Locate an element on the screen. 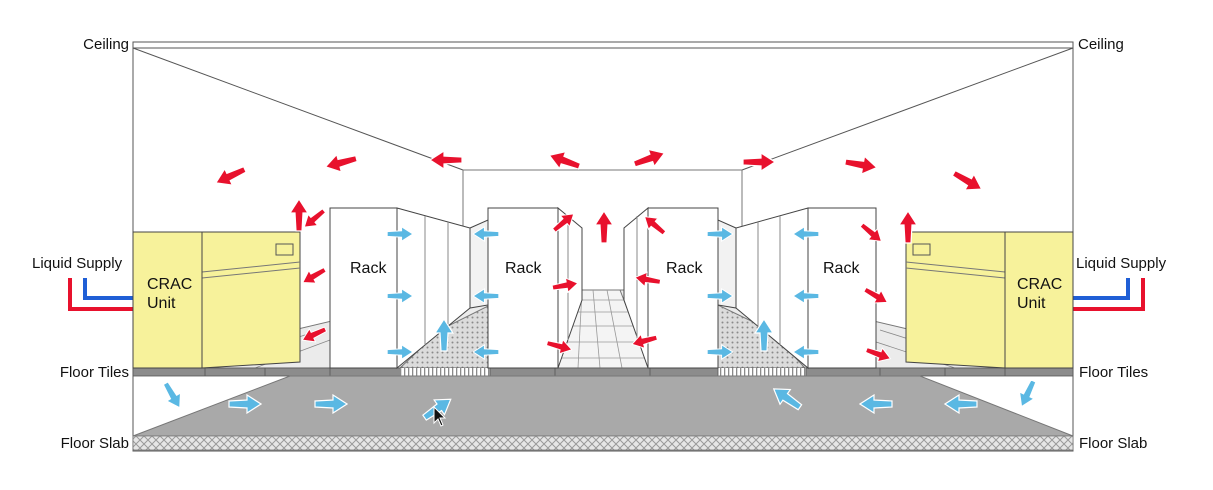  rack-label-3: Rack is located at coordinates (684, 268).